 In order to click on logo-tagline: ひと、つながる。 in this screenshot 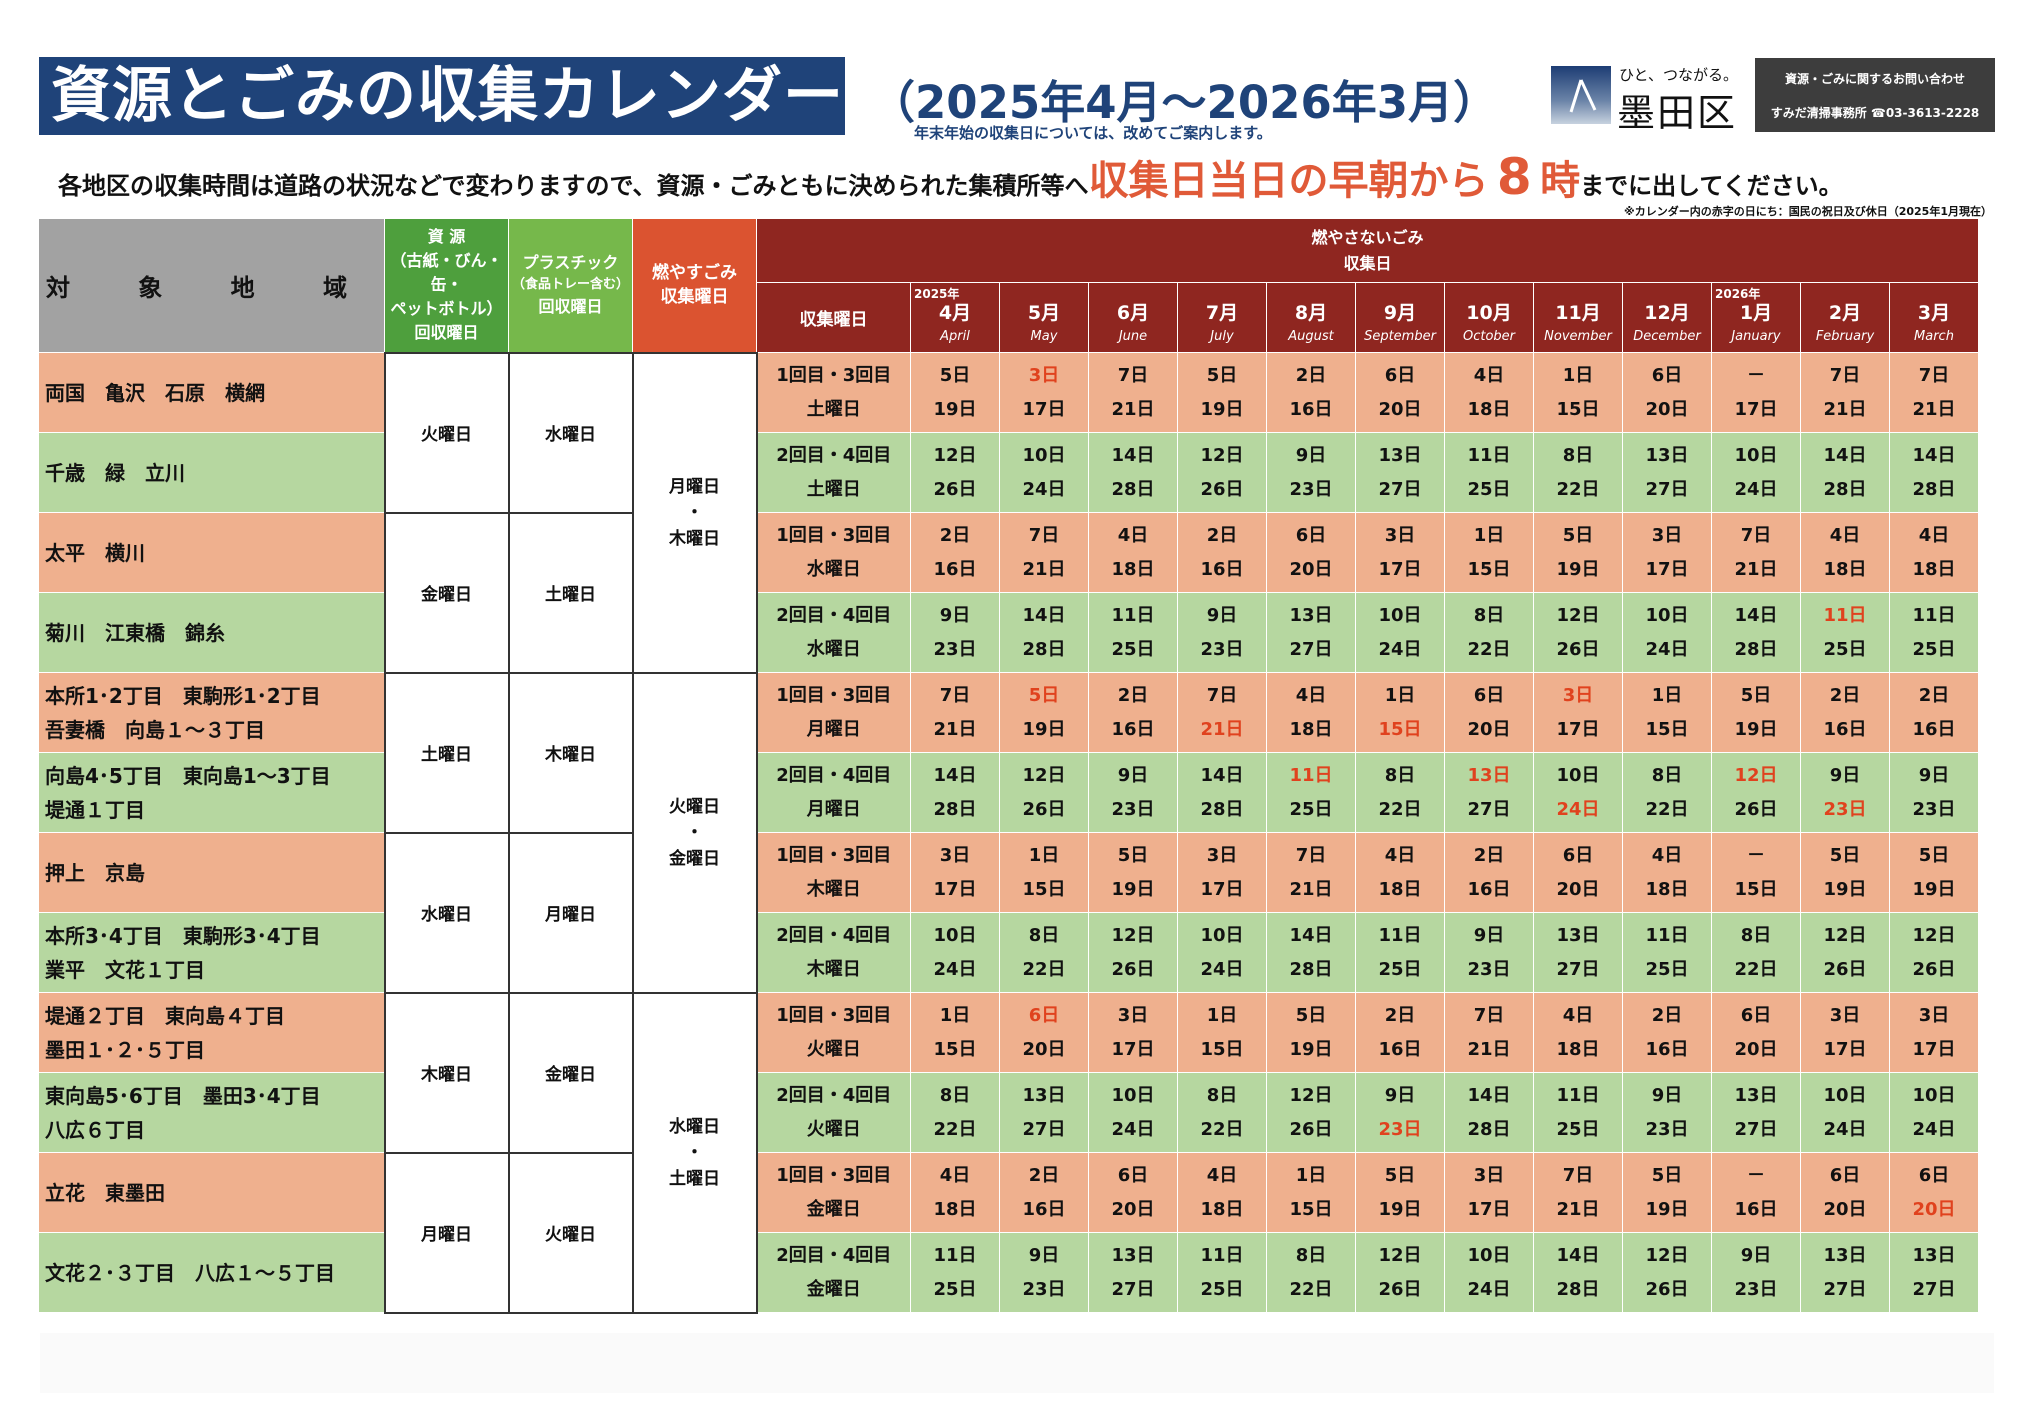, I will do `click(1678, 75)`.